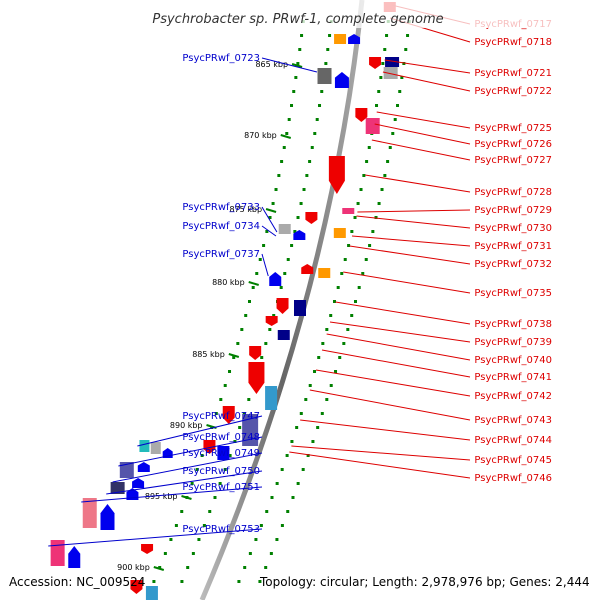  What do you see at coordinates (513, 440) in the screenshot?
I see `gene-label: PsycPRwf_0744` at bounding box center [513, 440].